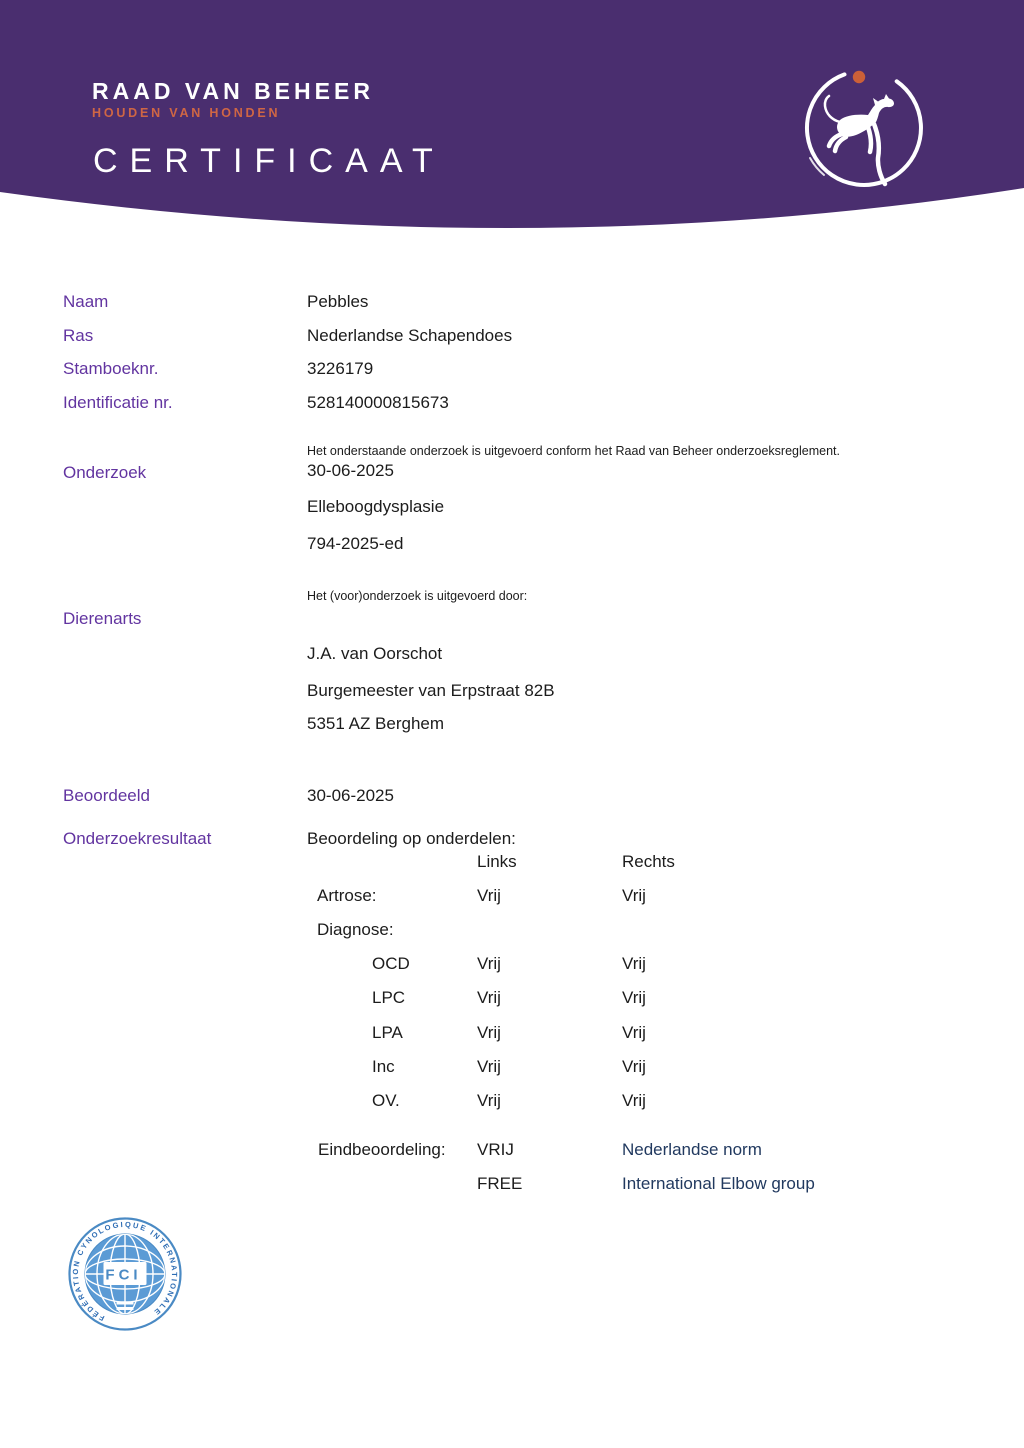 The width and height of the screenshot is (1024, 1448). I want to click on brand-tagline: HOUDEN VAN HONDEN, so click(186, 113).